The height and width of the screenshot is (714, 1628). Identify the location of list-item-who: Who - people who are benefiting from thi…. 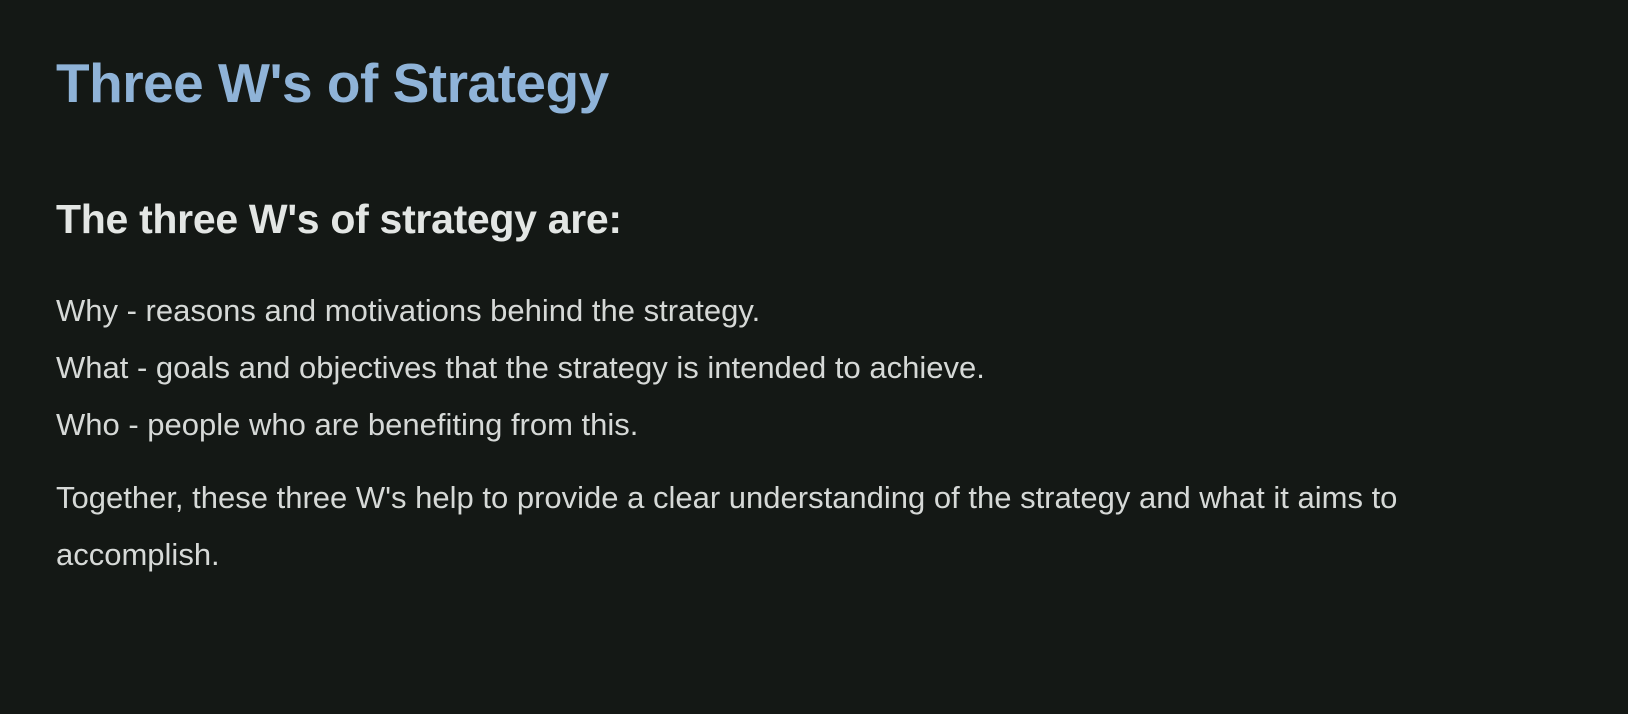
(347, 424).